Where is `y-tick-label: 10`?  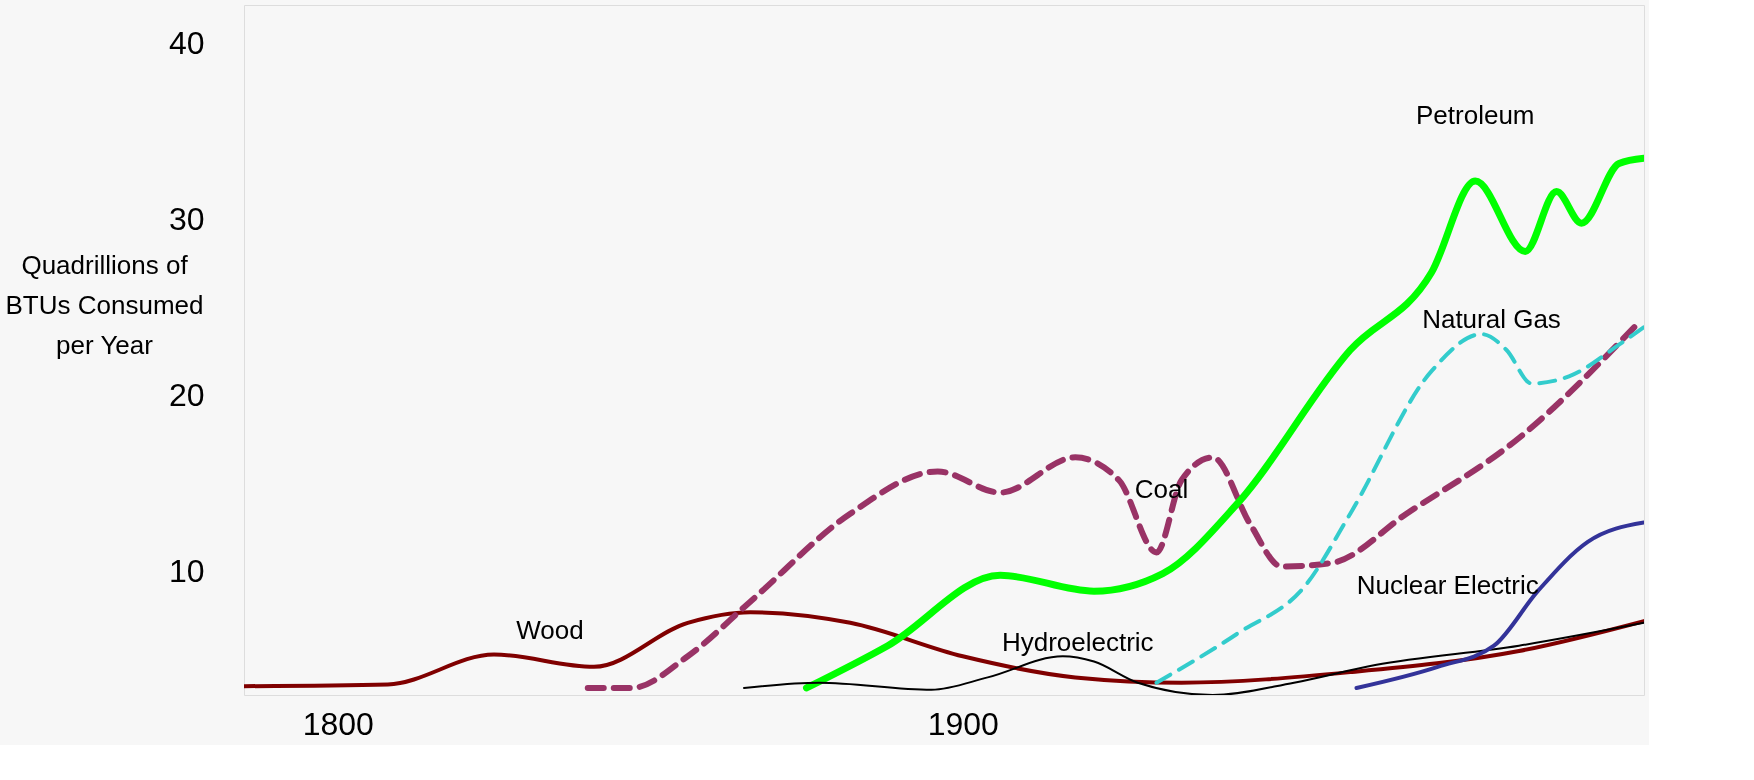
y-tick-label: 10 is located at coordinates (186, 571).